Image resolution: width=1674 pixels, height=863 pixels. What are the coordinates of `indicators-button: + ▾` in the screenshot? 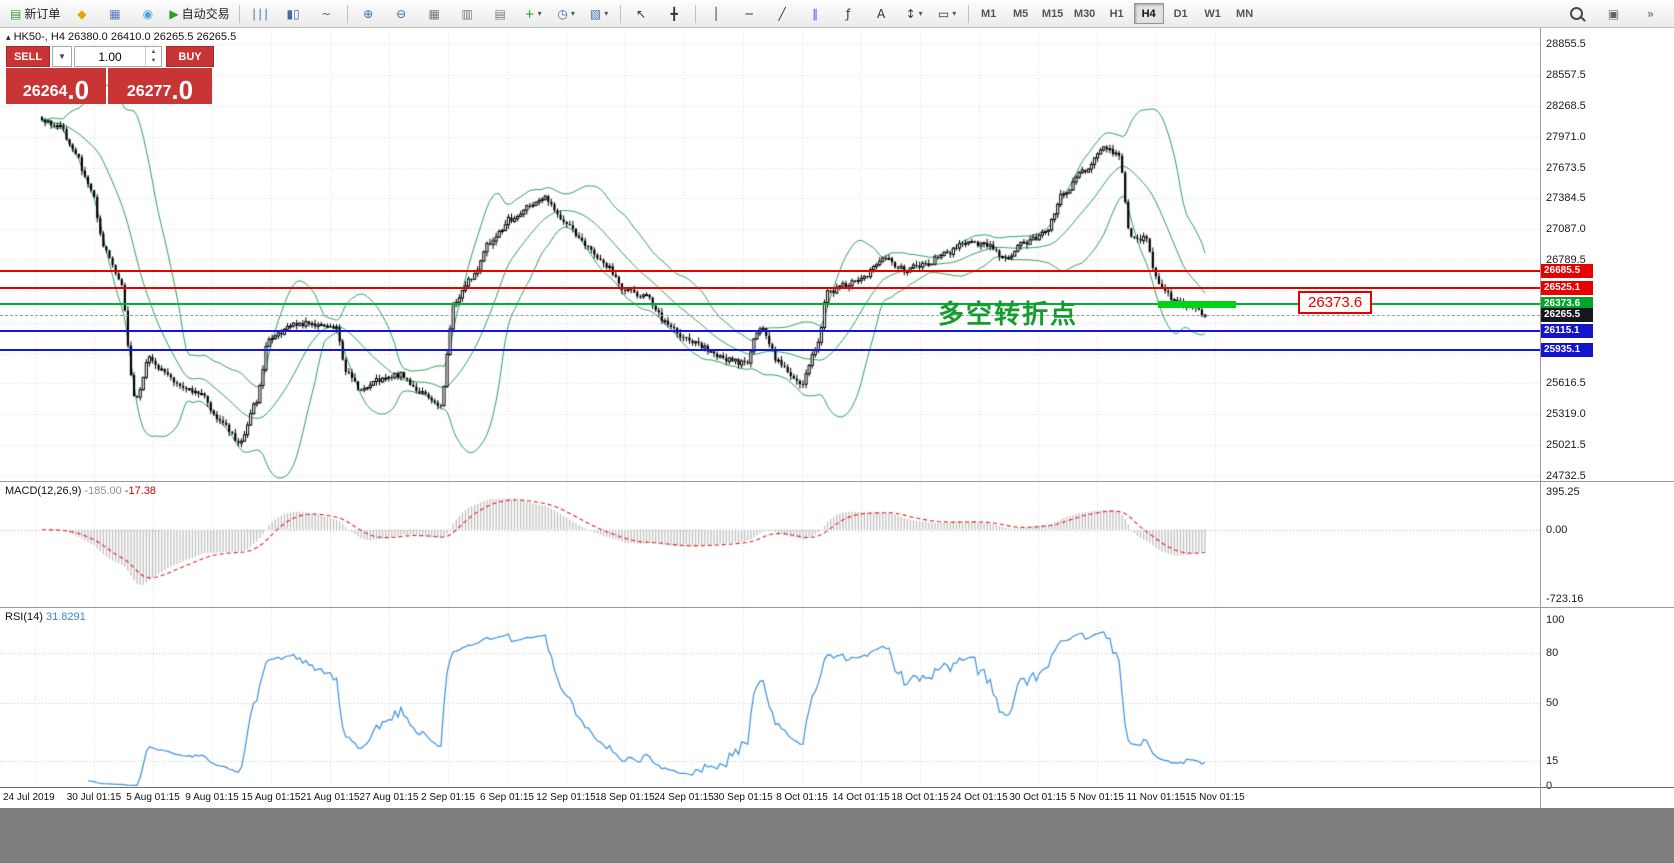 It's located at (533, 14).